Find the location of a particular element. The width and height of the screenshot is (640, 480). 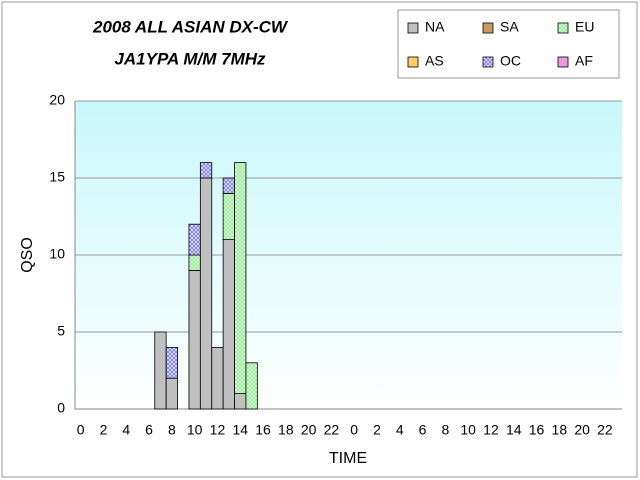

chart-subtitle: JA1YPA M/M 7MHz is located at coordinates (190, 58).